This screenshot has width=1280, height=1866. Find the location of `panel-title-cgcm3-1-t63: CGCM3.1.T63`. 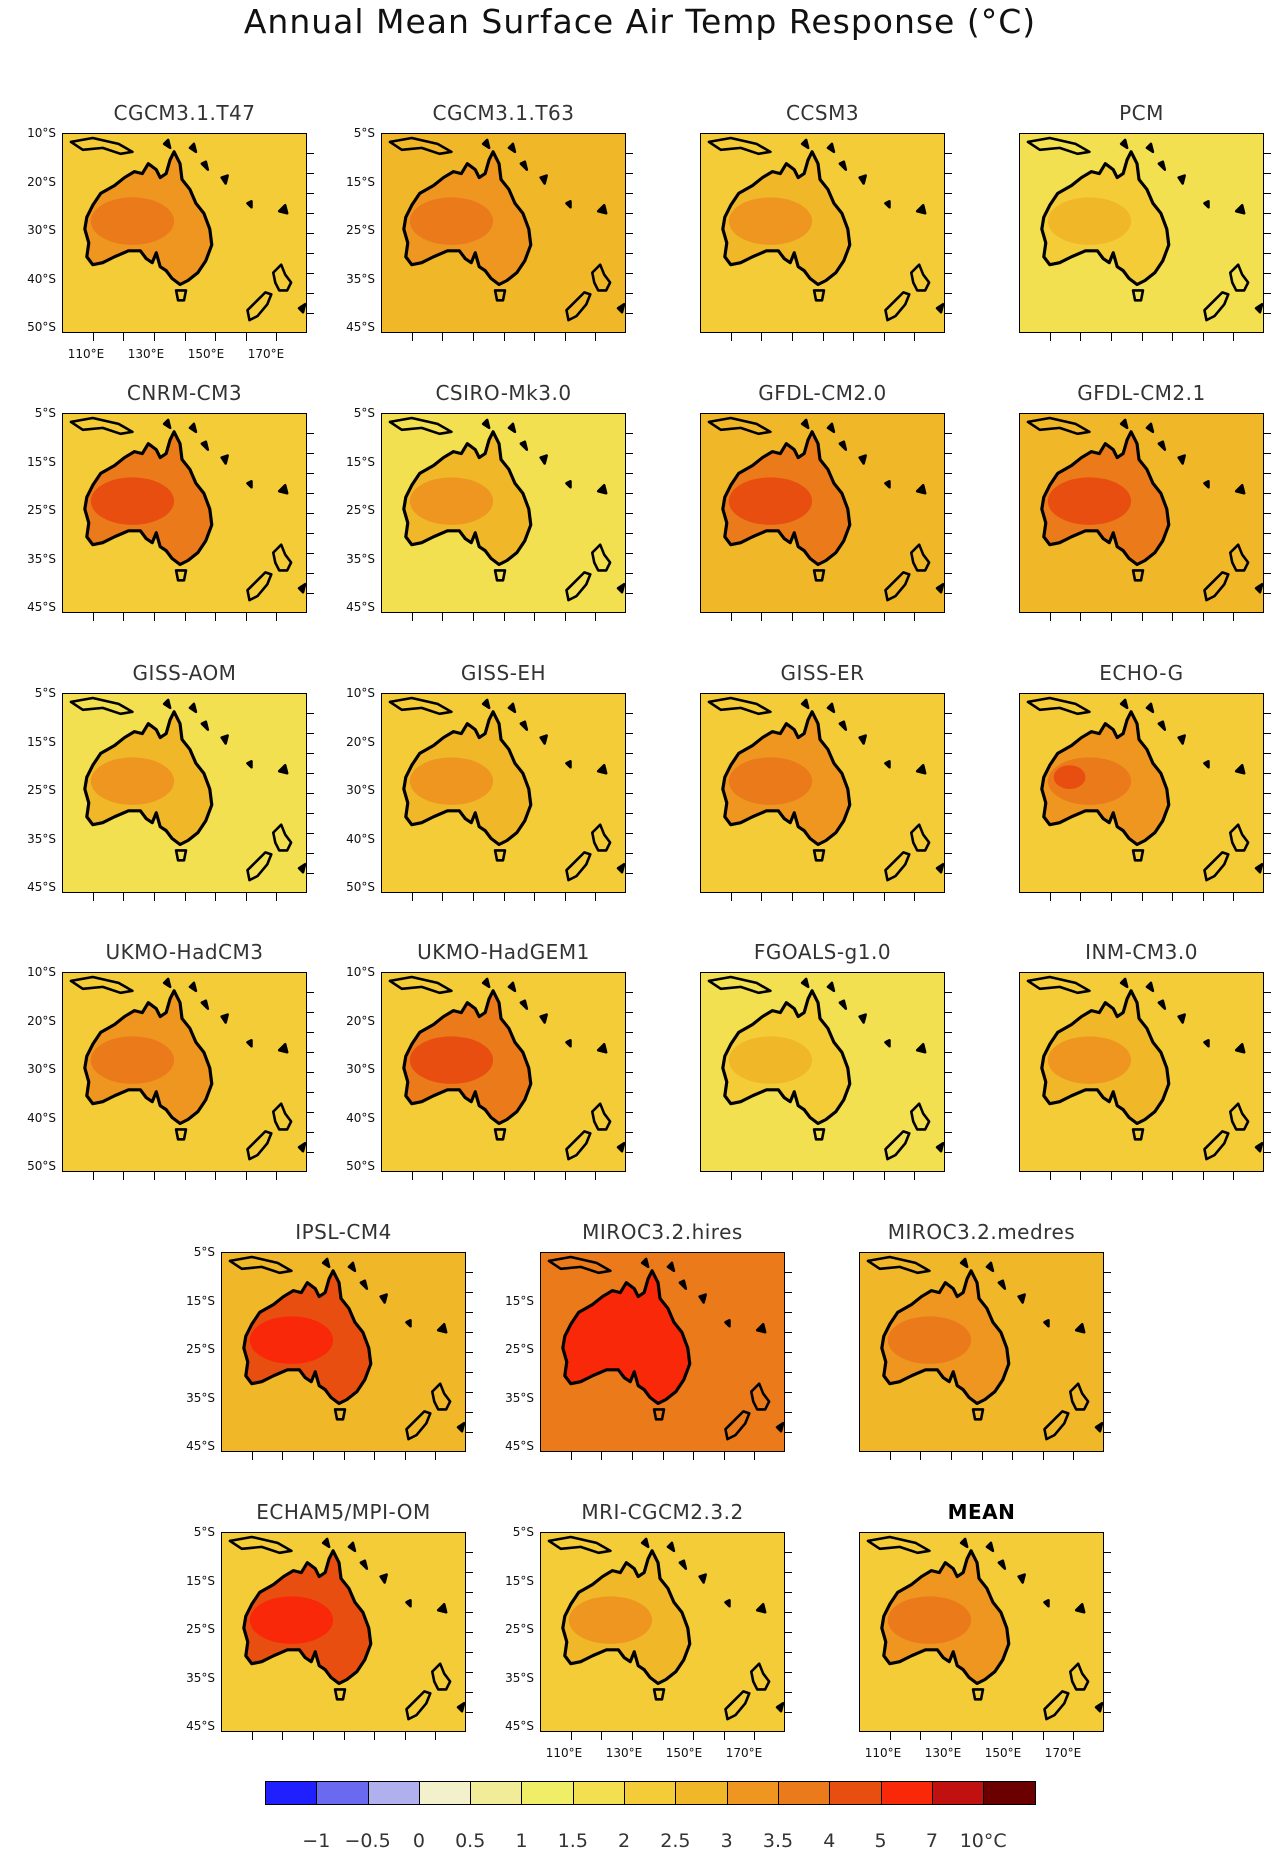

panel-title-cgcm3-1-t63: CGCM3.1.T63 is located at coordinates (503, 113).